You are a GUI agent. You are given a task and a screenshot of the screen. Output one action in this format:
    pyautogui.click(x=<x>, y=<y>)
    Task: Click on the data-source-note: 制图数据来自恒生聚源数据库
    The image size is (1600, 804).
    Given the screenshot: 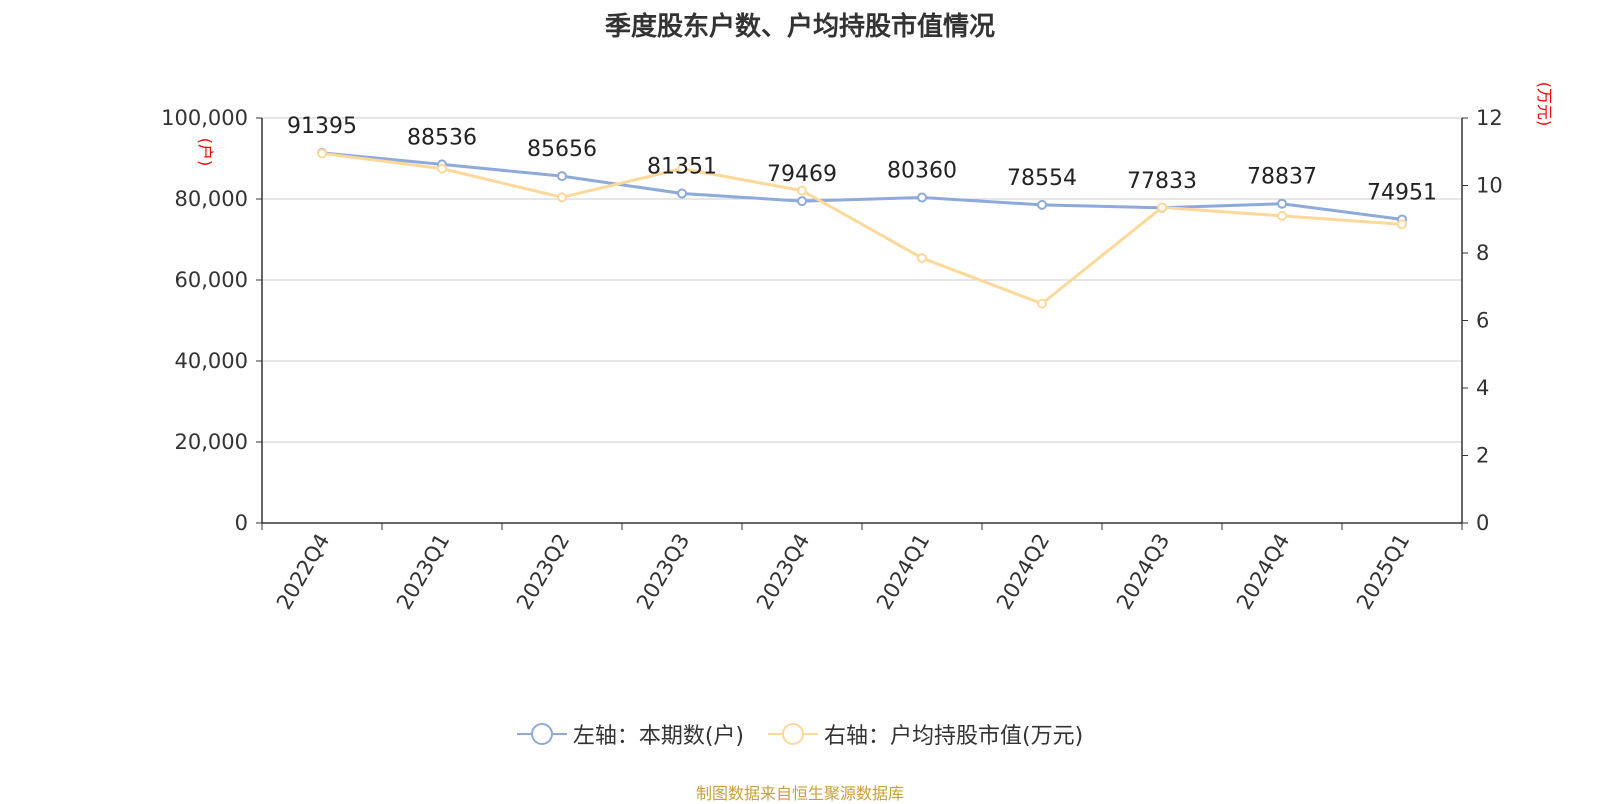 What is the action you would take?
    pyautogui.click(x=799, y=793)
    